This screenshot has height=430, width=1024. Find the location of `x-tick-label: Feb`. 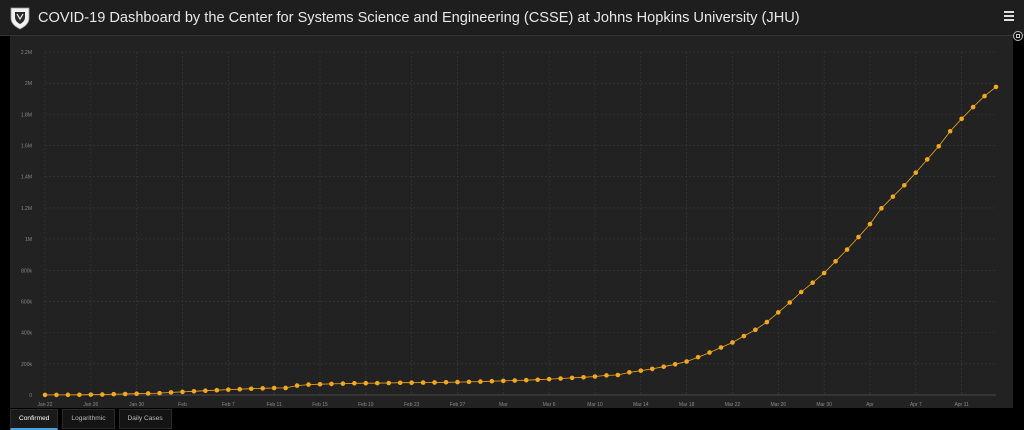

x-tick-label: Feb is located at coordinates (182, 405).